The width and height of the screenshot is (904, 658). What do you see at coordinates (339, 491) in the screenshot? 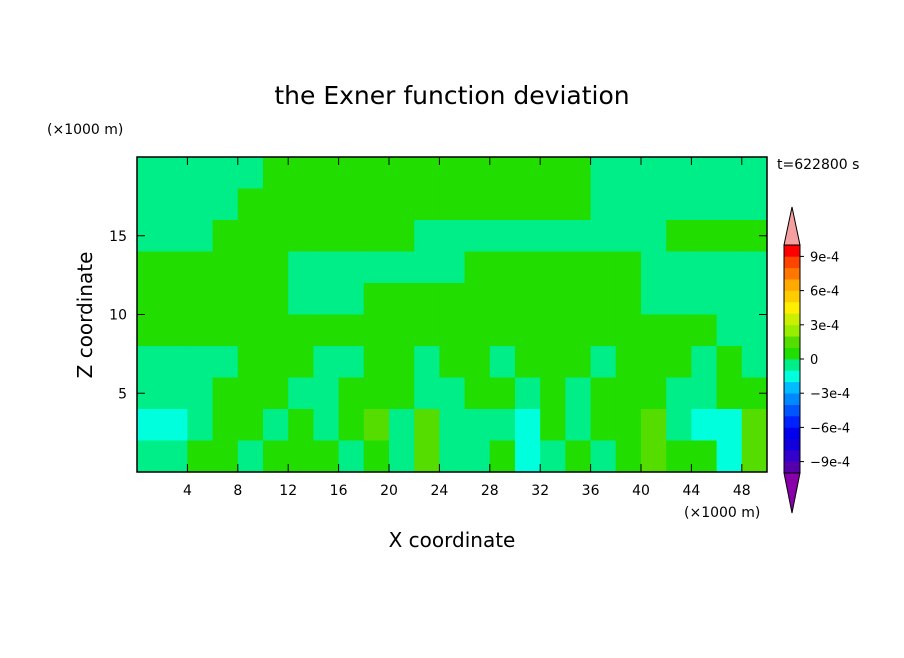
I see `x-tick-label: 16` at bounding box center [339, 491].